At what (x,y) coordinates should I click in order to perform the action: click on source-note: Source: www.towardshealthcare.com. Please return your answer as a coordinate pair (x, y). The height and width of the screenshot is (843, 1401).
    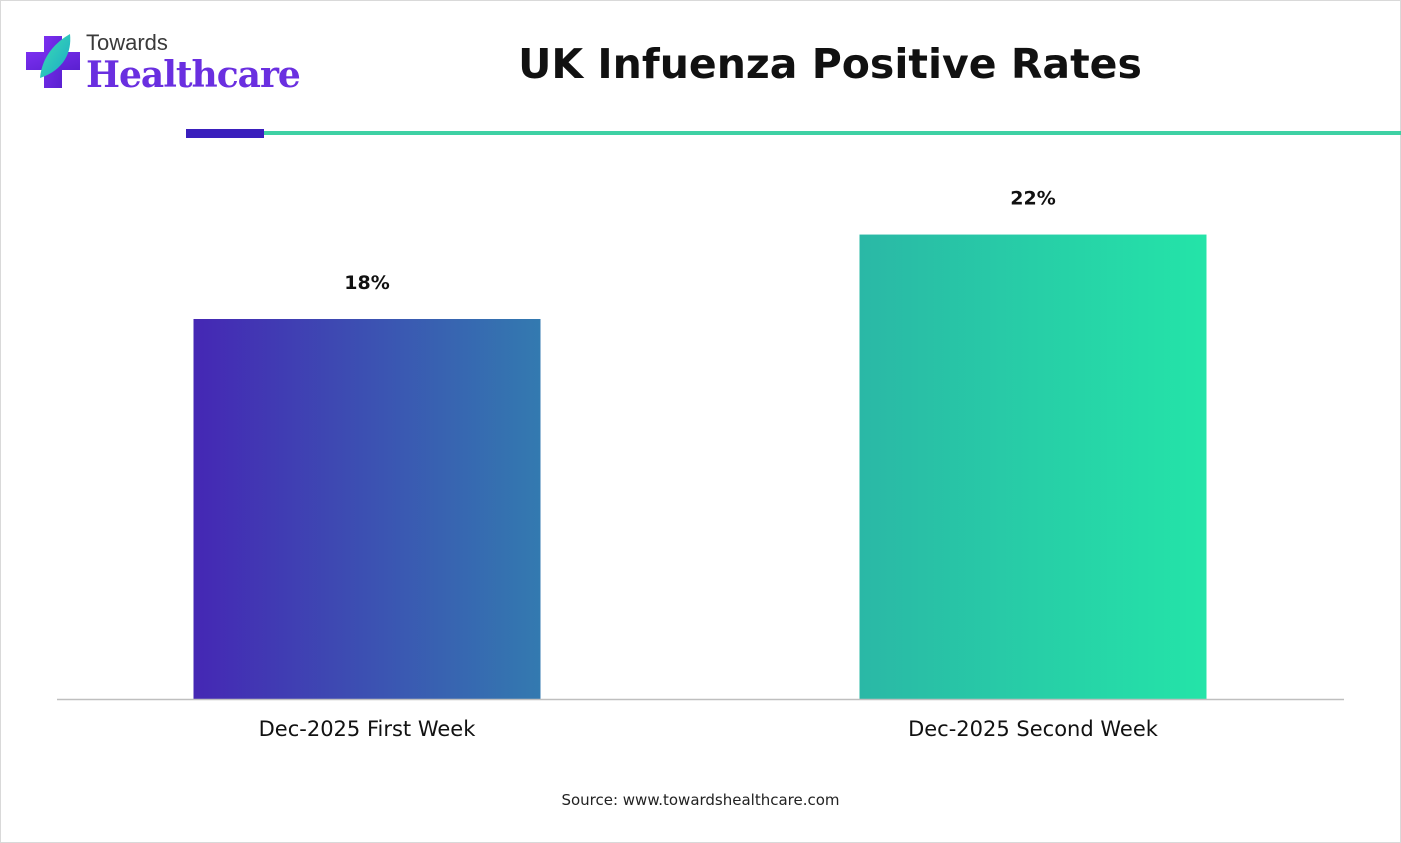
    Looking at the image, I should click on (700, 800).